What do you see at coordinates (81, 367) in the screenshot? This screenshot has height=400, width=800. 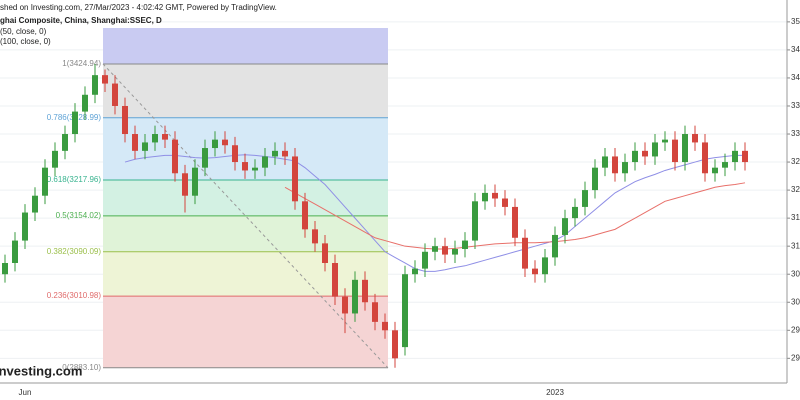 I see `fib-label: 0(2883.10)` at bounding box center [81, 367].